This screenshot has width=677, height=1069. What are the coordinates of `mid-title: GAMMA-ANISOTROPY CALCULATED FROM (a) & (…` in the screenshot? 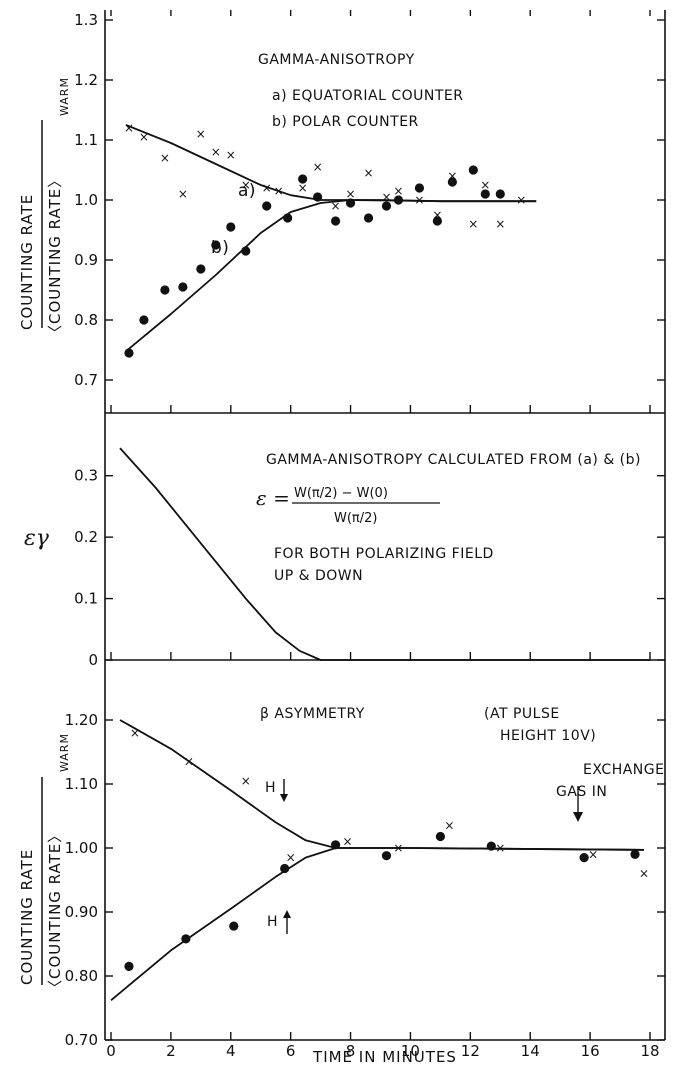 It's located at (453, 460).